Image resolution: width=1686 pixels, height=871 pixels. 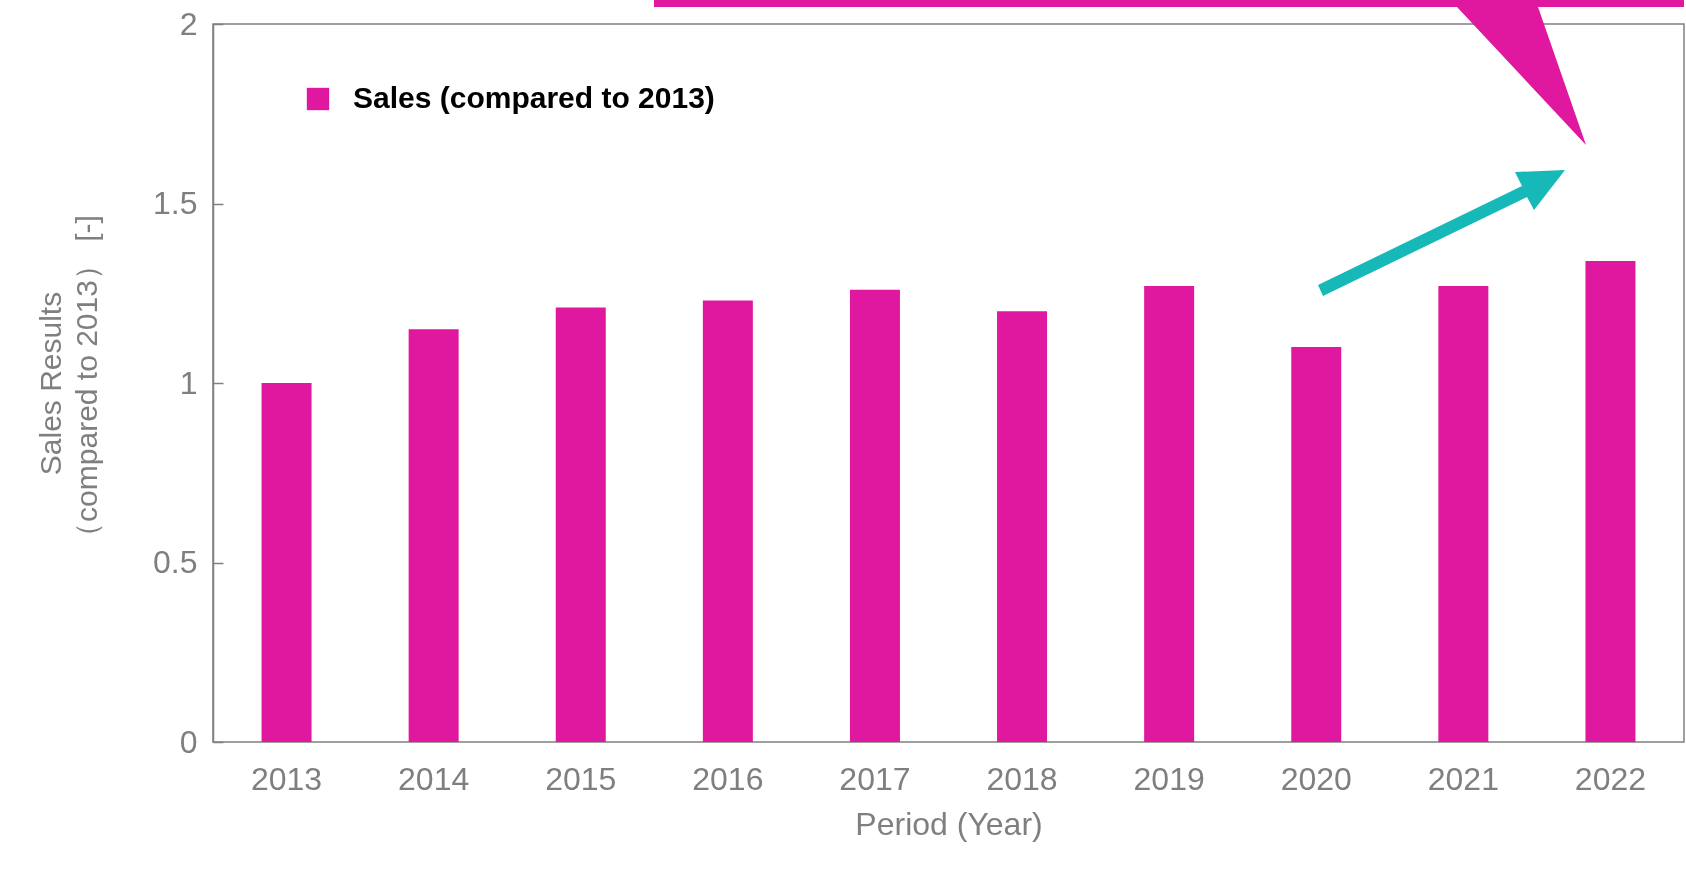 I want to click on x-axis-title: Period (Year), so click(x=949, y=823).